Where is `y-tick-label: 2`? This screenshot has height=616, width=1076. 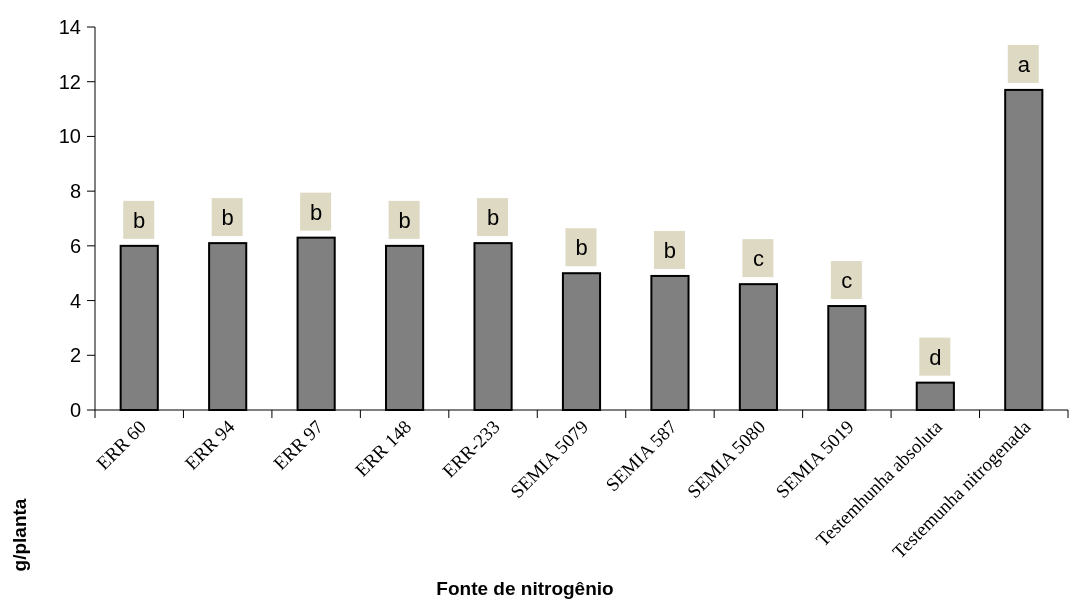
y-tick-label: 2 is located at coordinates (75, 355).